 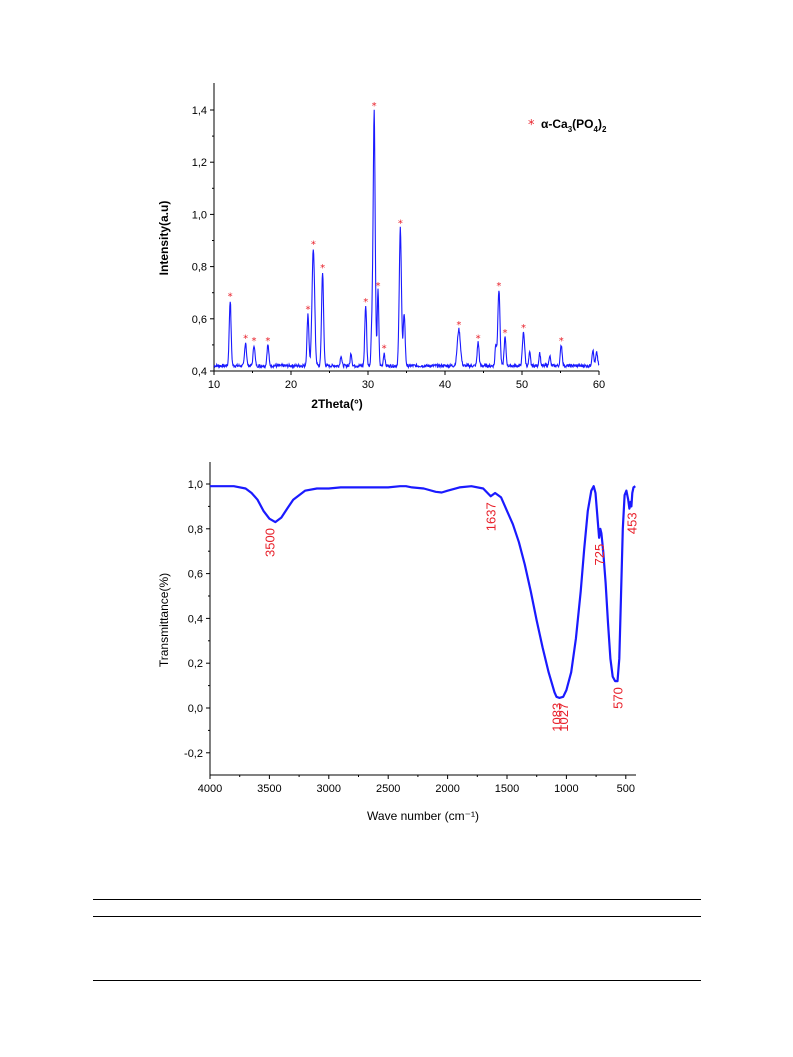 What do you see at coordinates (626, 789) in the screenshot?
I see `x-tick-label: 500` at bounding box center [626, 789].